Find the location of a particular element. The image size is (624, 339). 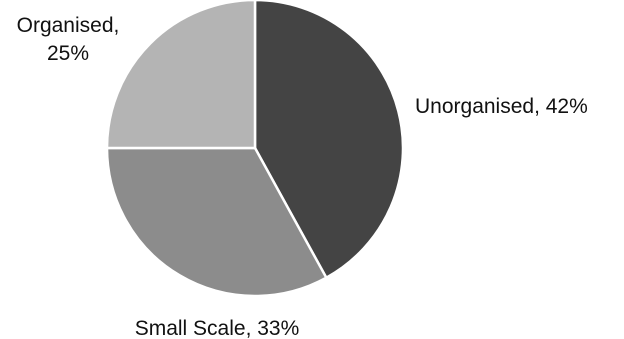

pie-label-unorganised: Unorganised, 42% is located at coordinates (501, 106).